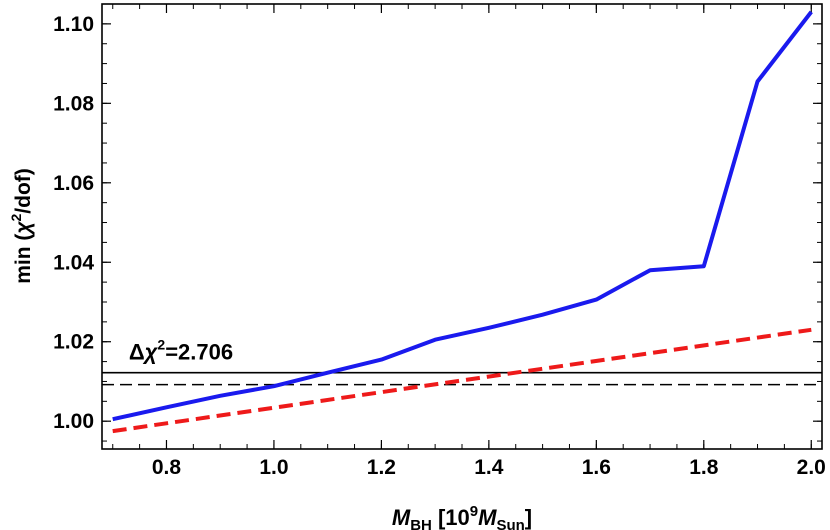 The width and height of the screenshot is (830, 530). I want to click on y-tick-label: 1.08, so click(73, 103).